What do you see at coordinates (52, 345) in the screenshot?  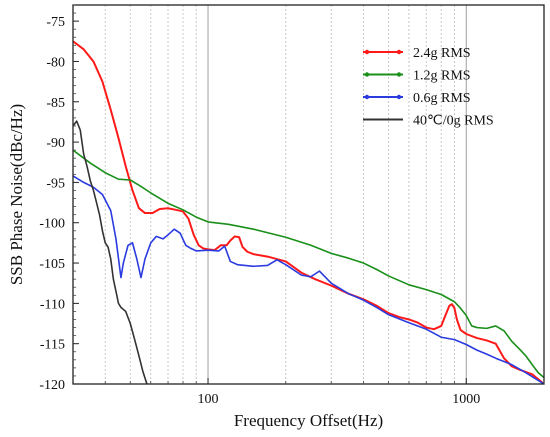 I see `y-tick-label: -115` at bounding box center [52, 345].